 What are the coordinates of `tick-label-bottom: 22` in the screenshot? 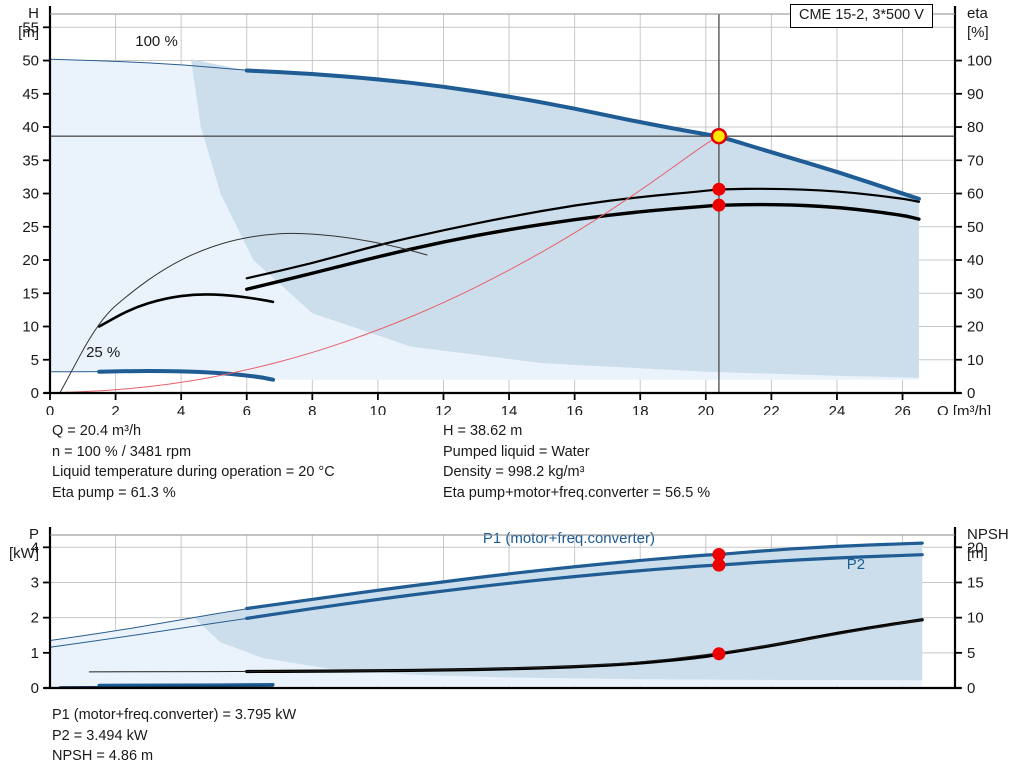 It's located at (771, 409).